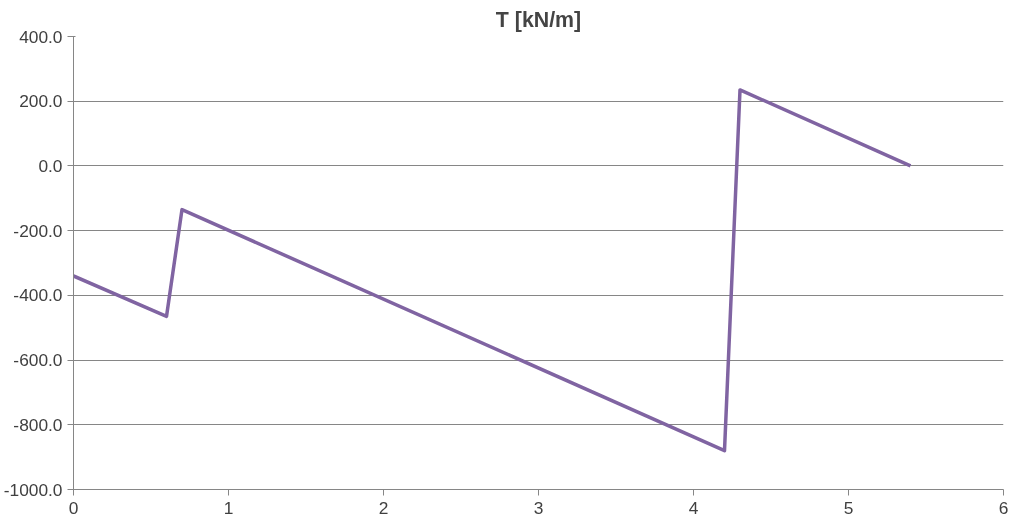 Image resolution: width=1033 pixels, height=516 pixels. I want to click on y-tick-label: -200.0, so click(38, 230).